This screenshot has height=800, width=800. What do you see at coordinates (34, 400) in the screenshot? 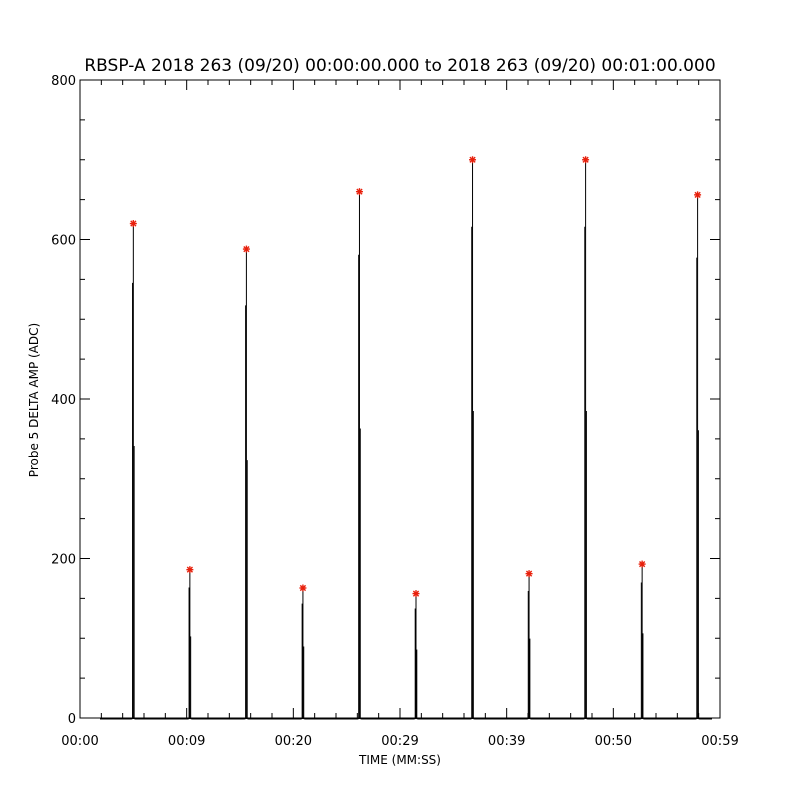
I see `y-axis-label: Probe 5 DELTA AMP (ADC)` at bounding box center [34, 400].